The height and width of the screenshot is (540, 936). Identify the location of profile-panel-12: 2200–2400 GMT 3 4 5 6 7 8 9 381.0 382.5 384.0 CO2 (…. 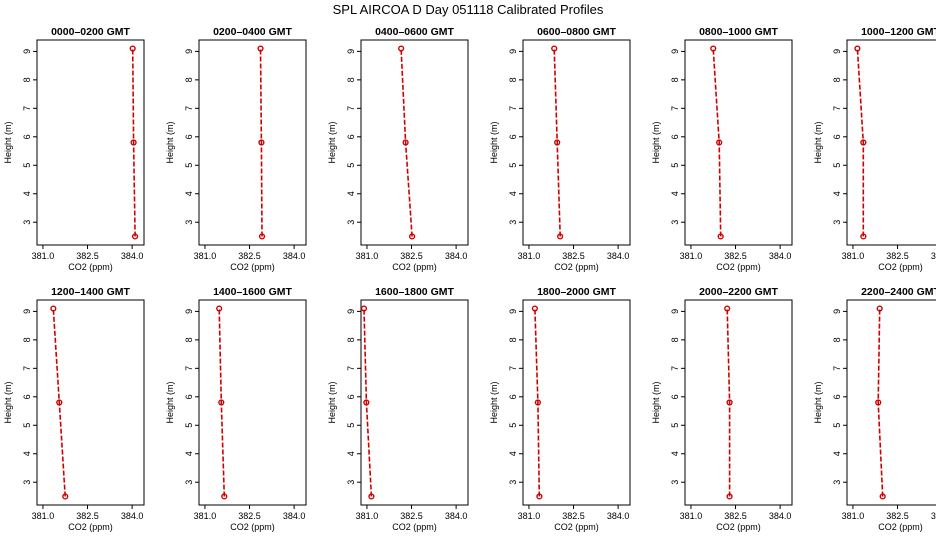
(874, 409).